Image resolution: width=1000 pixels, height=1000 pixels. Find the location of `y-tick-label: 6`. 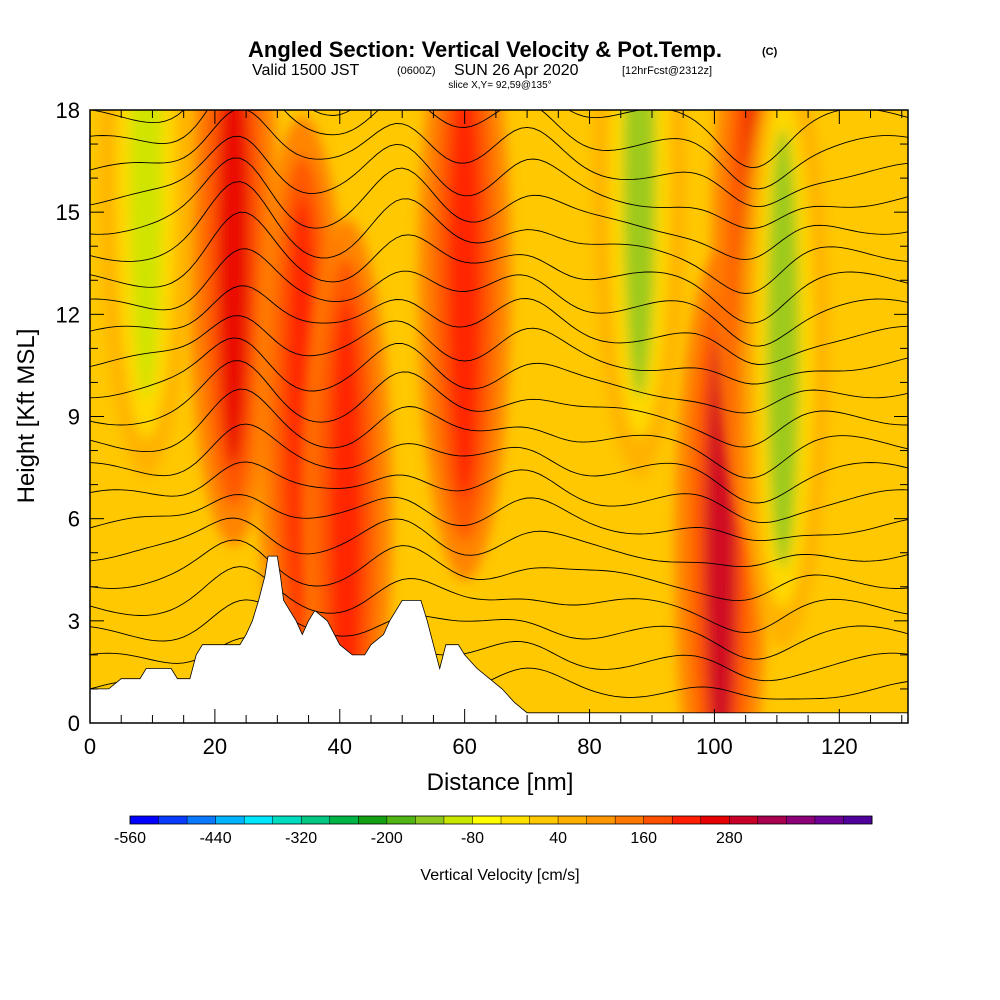

y-tick-label: 6 is located at coordinates (74, 519).